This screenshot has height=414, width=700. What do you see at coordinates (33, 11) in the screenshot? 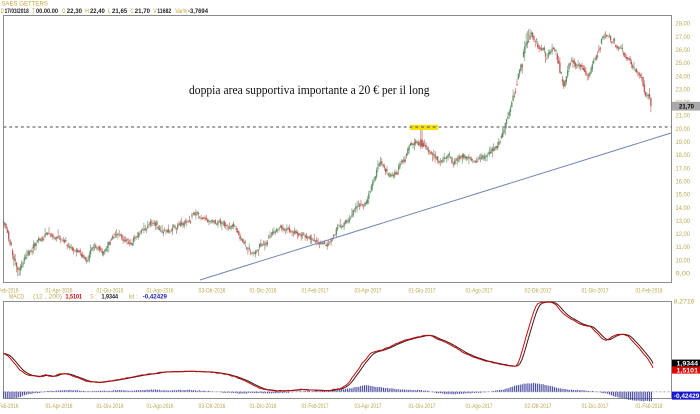
I see `svg-text: T` at bounding box center [33, 11].